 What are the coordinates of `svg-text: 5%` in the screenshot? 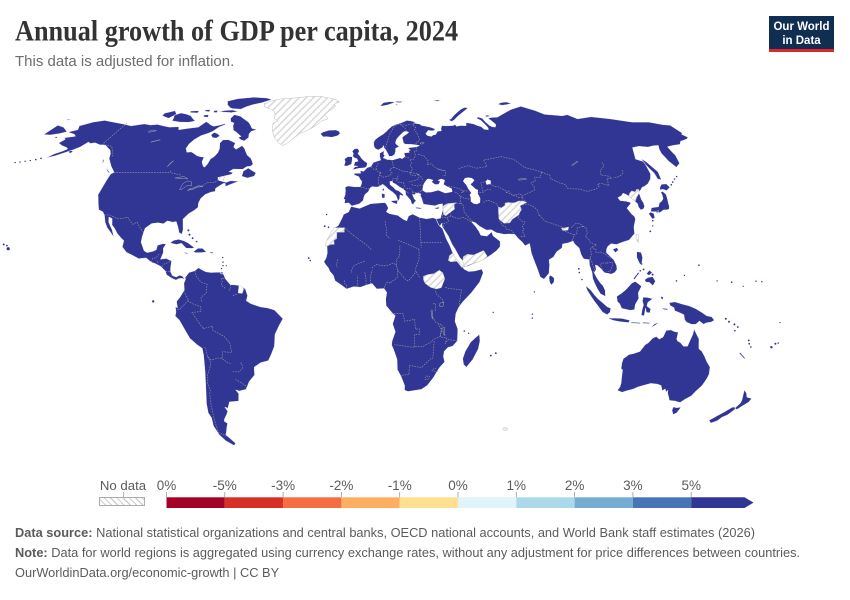 It's located at (691, 485).